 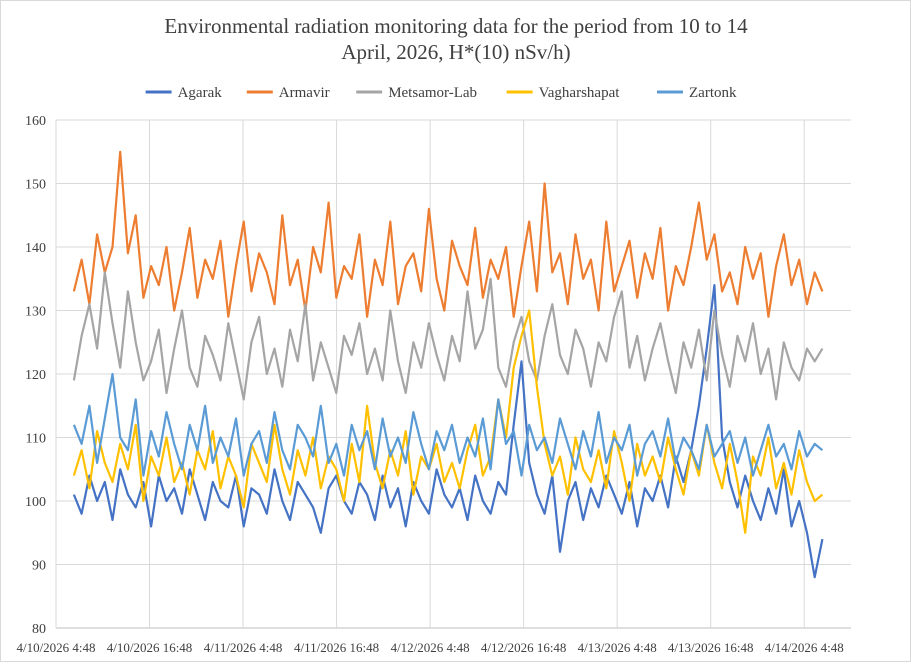 What do you see at coordinates (35, 185) in the screenshot?
I see `y-tick-label: 150` at bounding box center [35, 185].